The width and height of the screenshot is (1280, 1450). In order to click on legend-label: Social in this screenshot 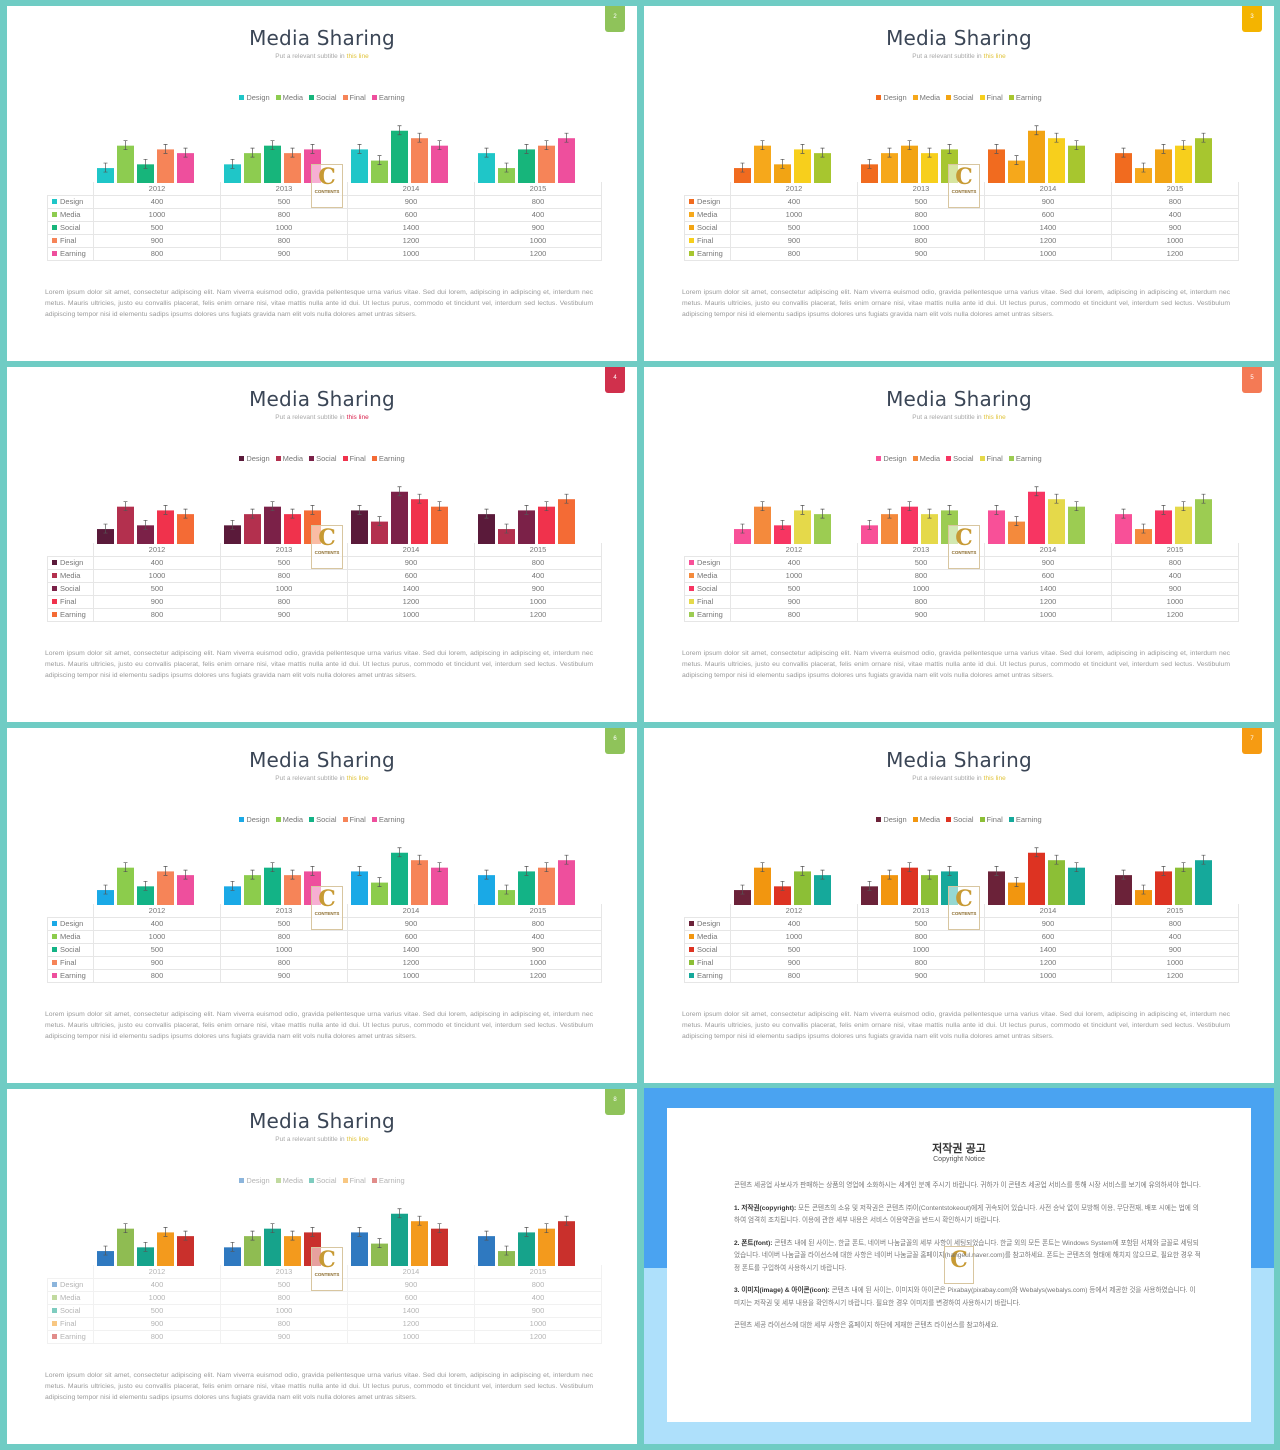, I will do `click(326, 1180)`.